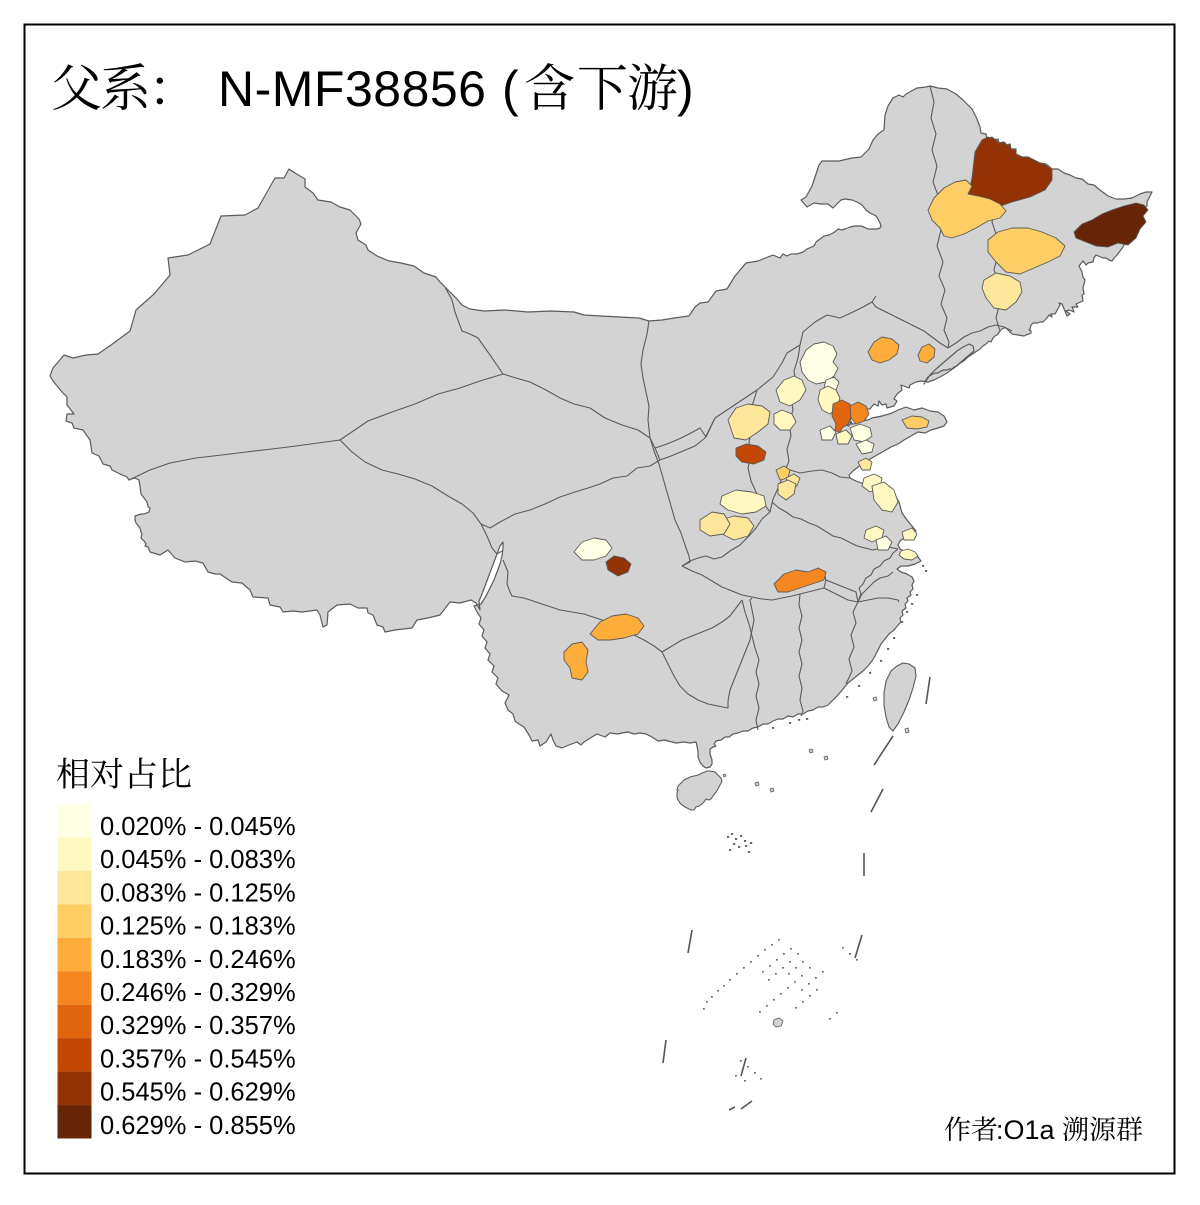  Describe the element at coordinates (198, 1026) in the screenshot. I see `svg-text: 0.329% - 0.357%` at that location.